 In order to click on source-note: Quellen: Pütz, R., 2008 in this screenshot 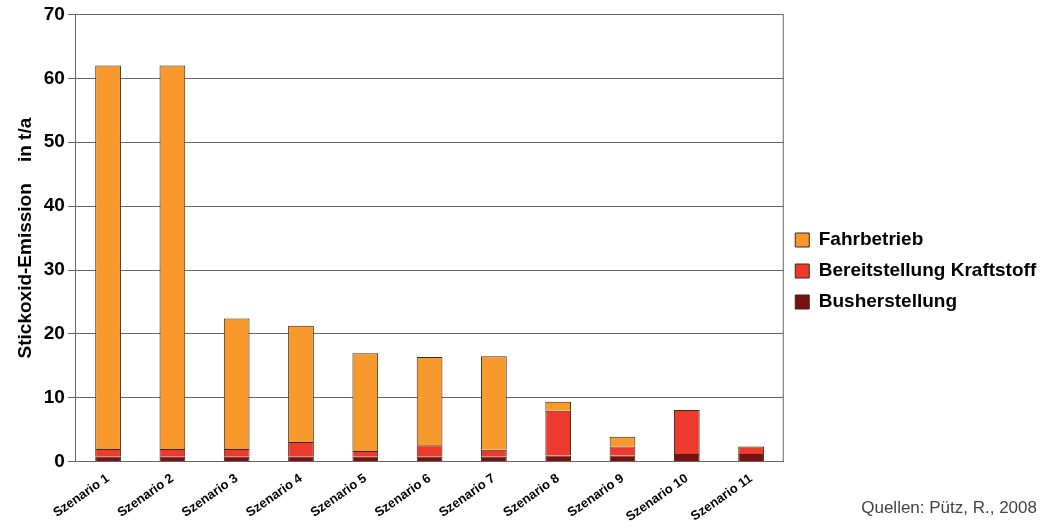, I will do `click(949, 508)`.